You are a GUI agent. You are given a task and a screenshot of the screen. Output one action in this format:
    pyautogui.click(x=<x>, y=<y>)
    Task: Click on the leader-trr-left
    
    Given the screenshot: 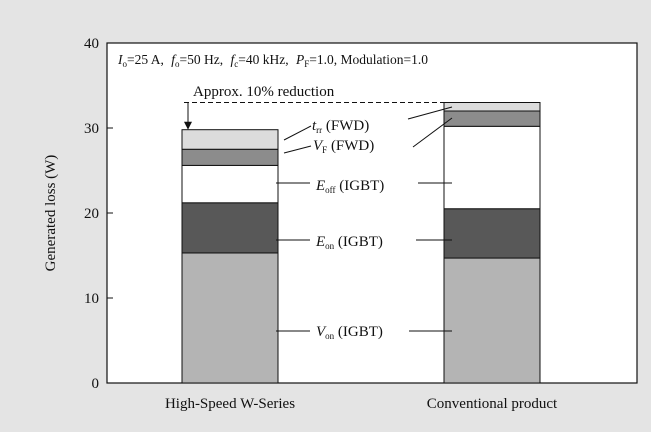 What is the action you would take?
    pyautogui.click(x=297, y=133)
    